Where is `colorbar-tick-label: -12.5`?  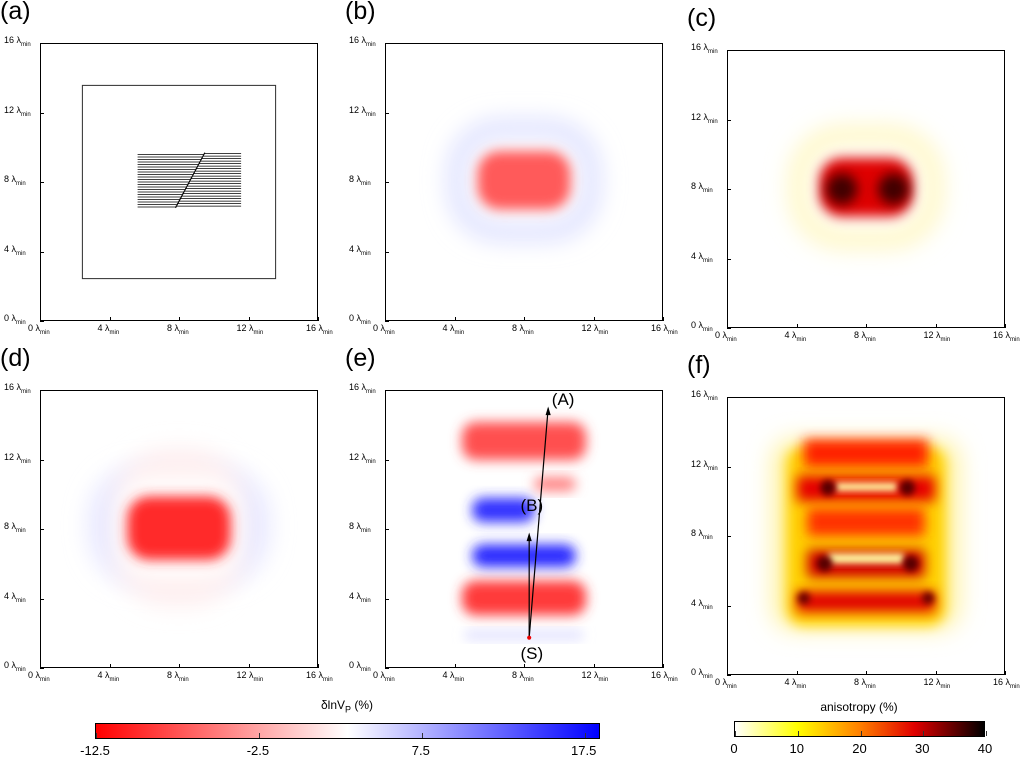 colorbar-tick-label: -12.5 is located at coordinates (95, 750).